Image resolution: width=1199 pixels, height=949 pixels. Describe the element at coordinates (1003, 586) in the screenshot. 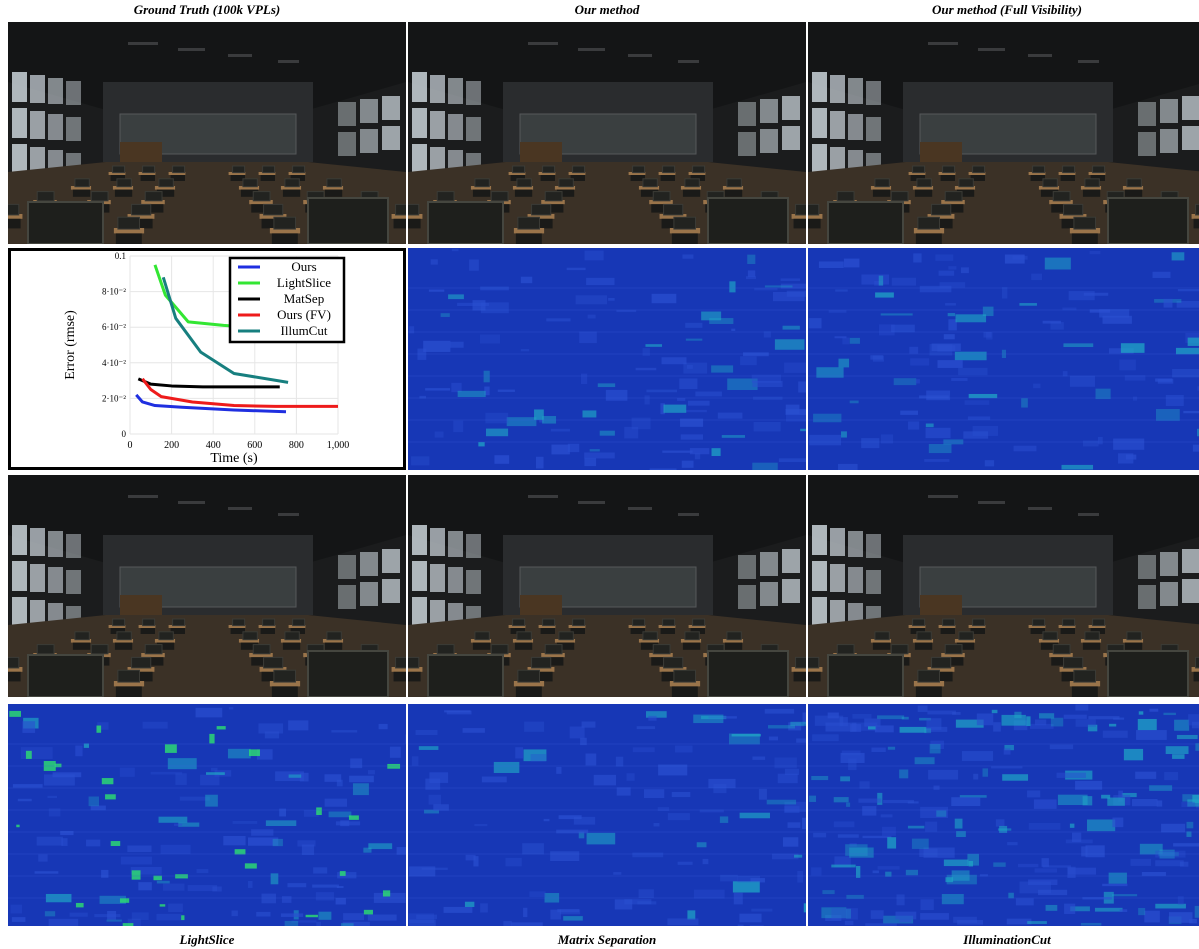

I see `illuminationcut-render` at that location.